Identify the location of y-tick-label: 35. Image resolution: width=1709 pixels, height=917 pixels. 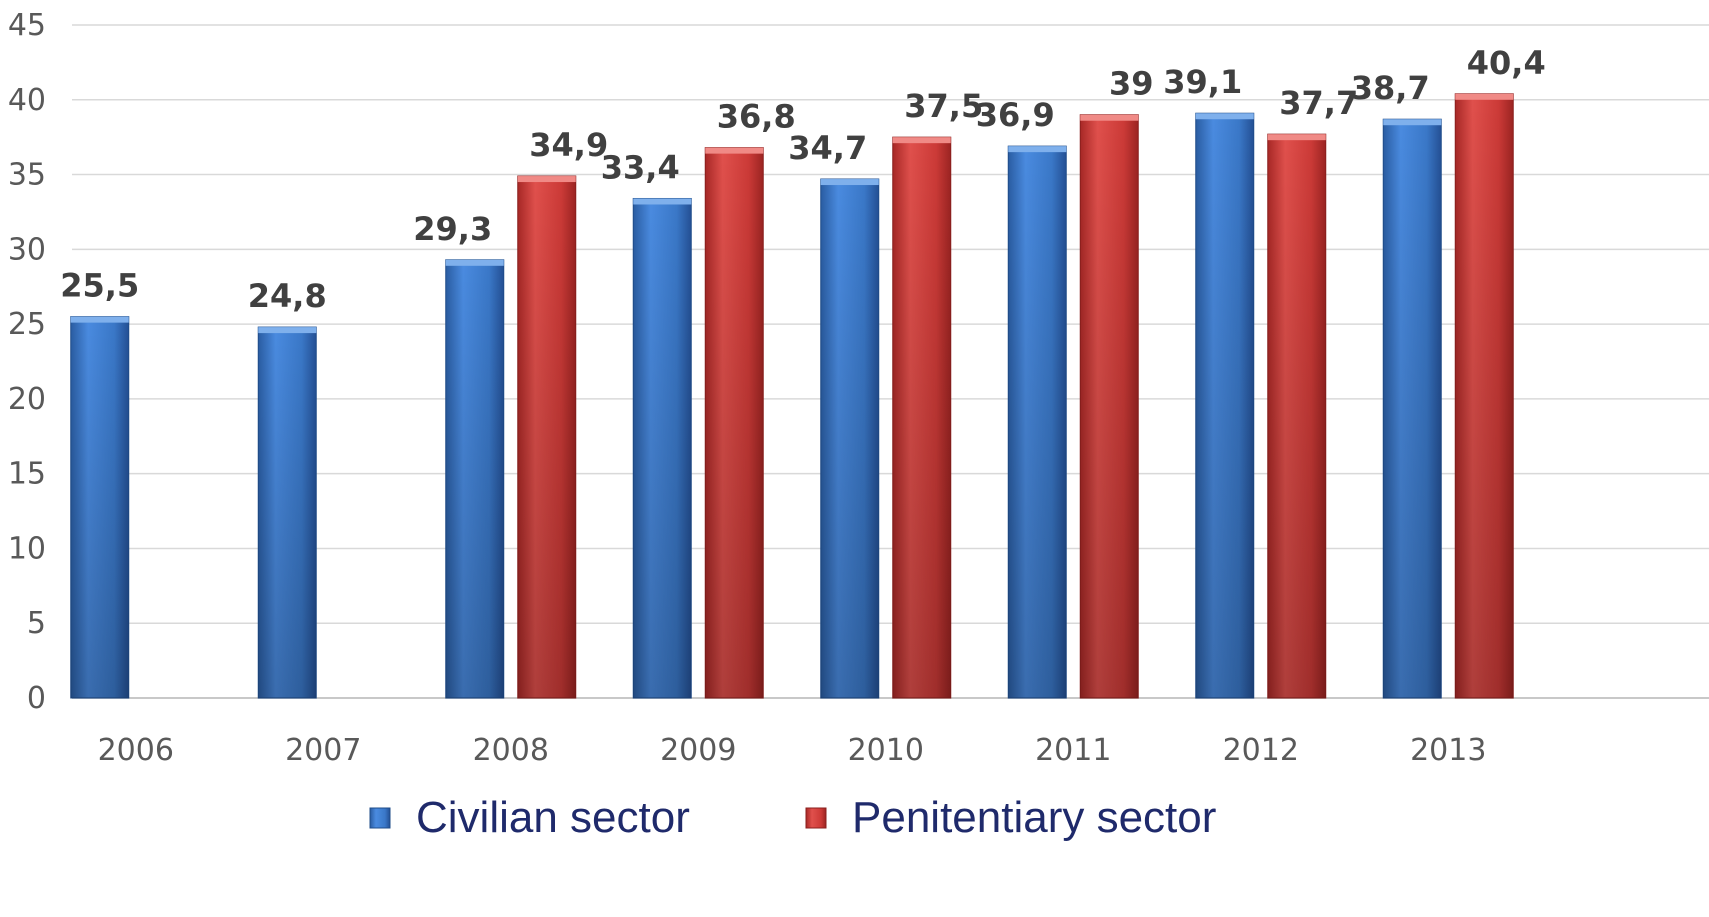
(27, 175).